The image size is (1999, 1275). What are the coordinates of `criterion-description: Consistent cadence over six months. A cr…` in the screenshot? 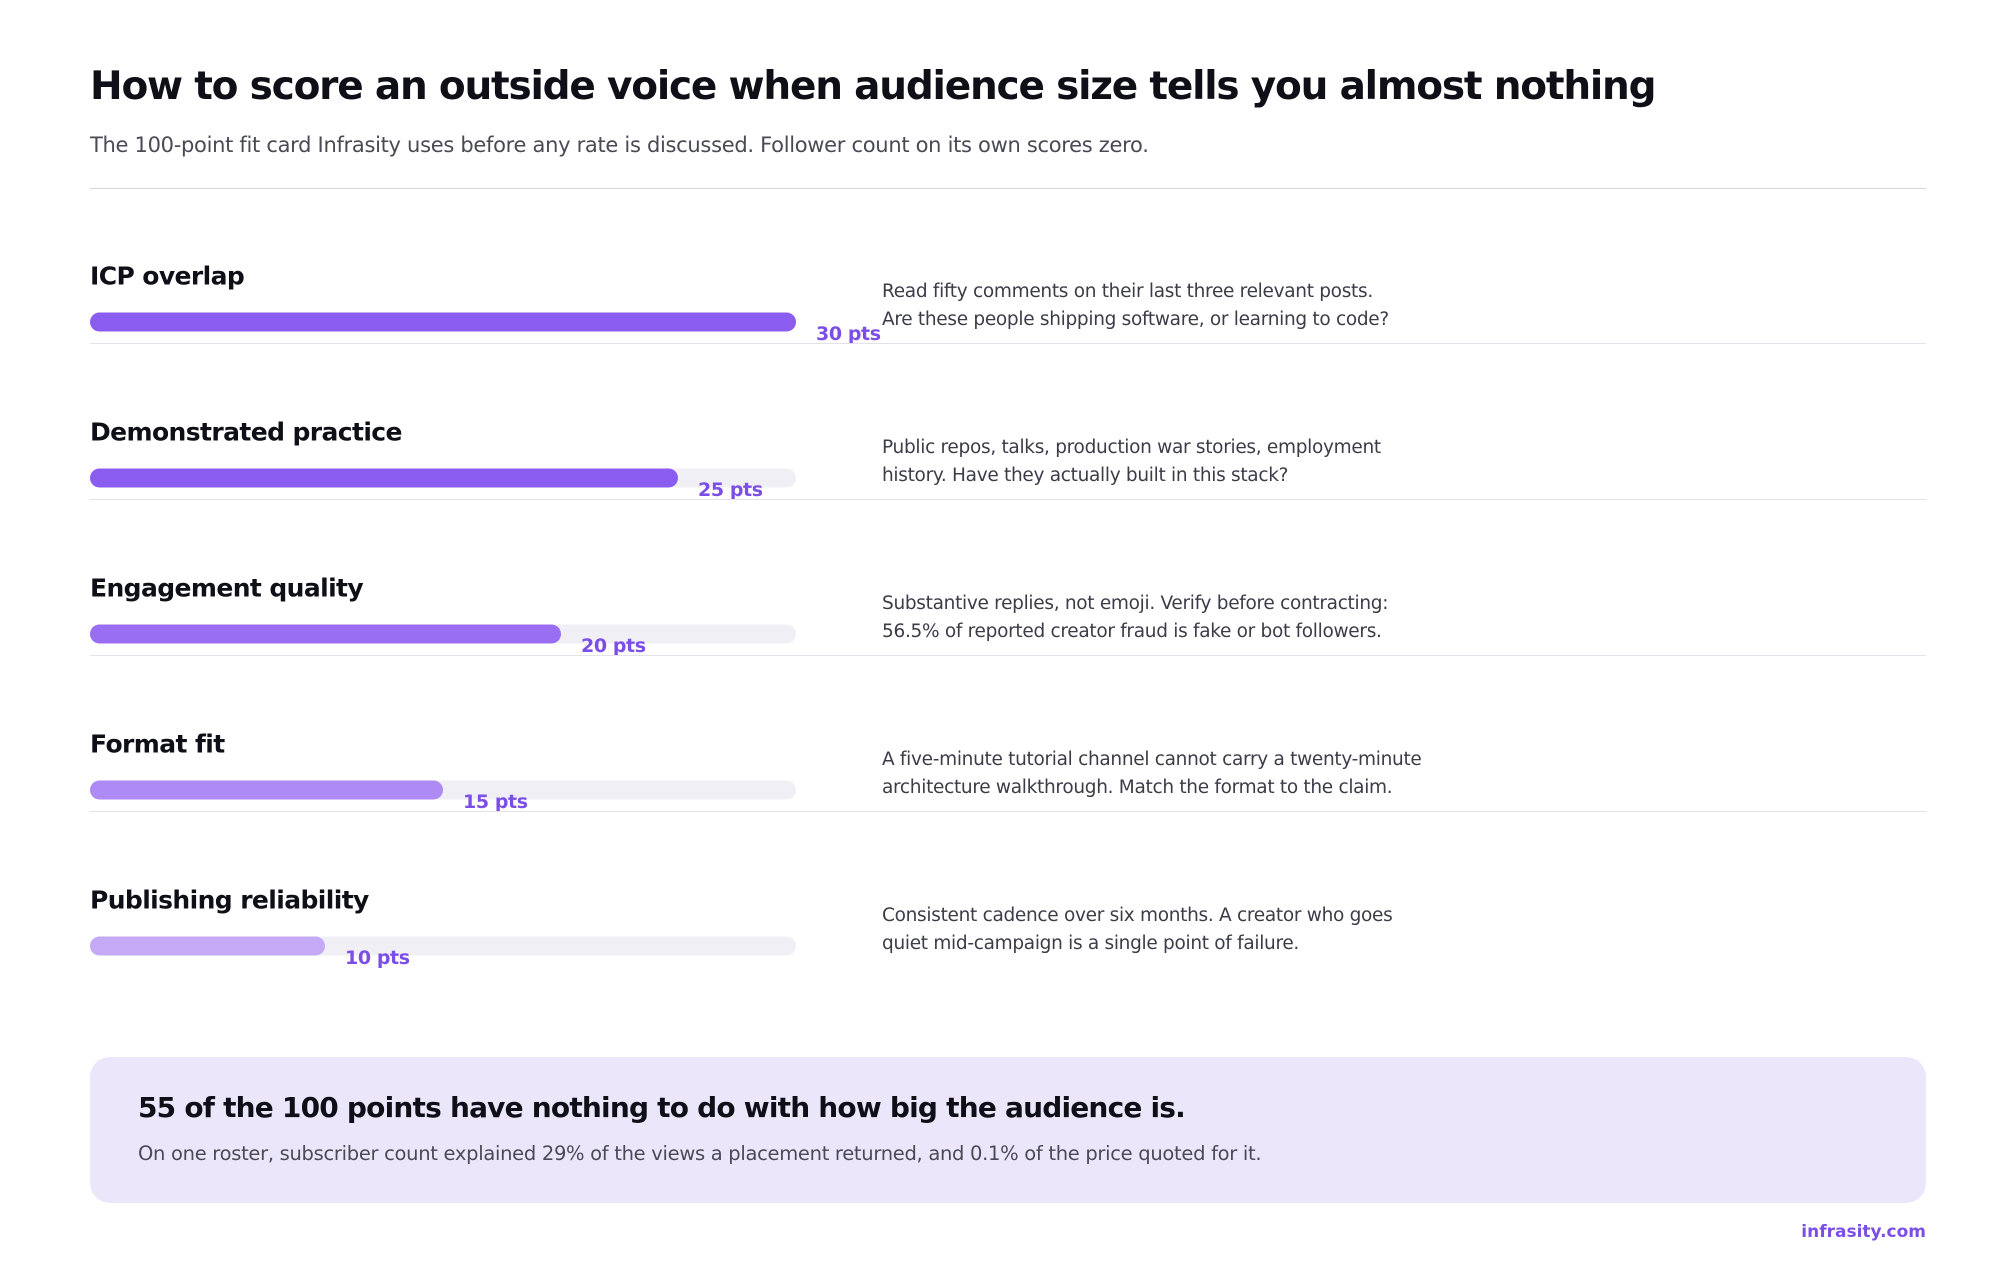 It's located at (1202, 930).